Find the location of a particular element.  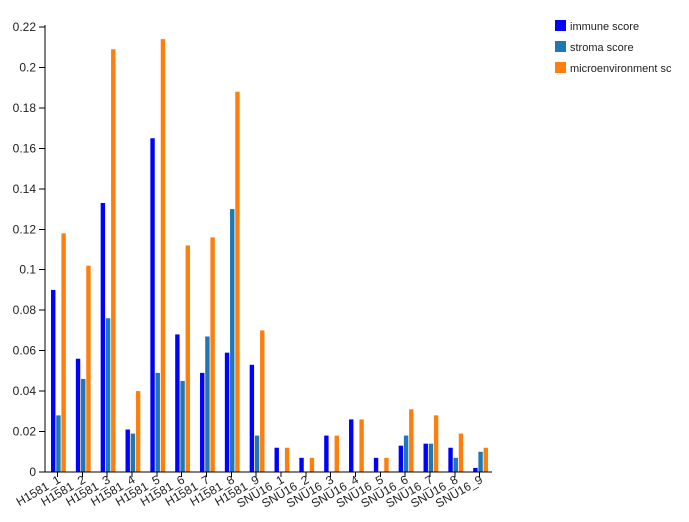

y-tick-label: 0.02 is located at coordinates (25, 432).